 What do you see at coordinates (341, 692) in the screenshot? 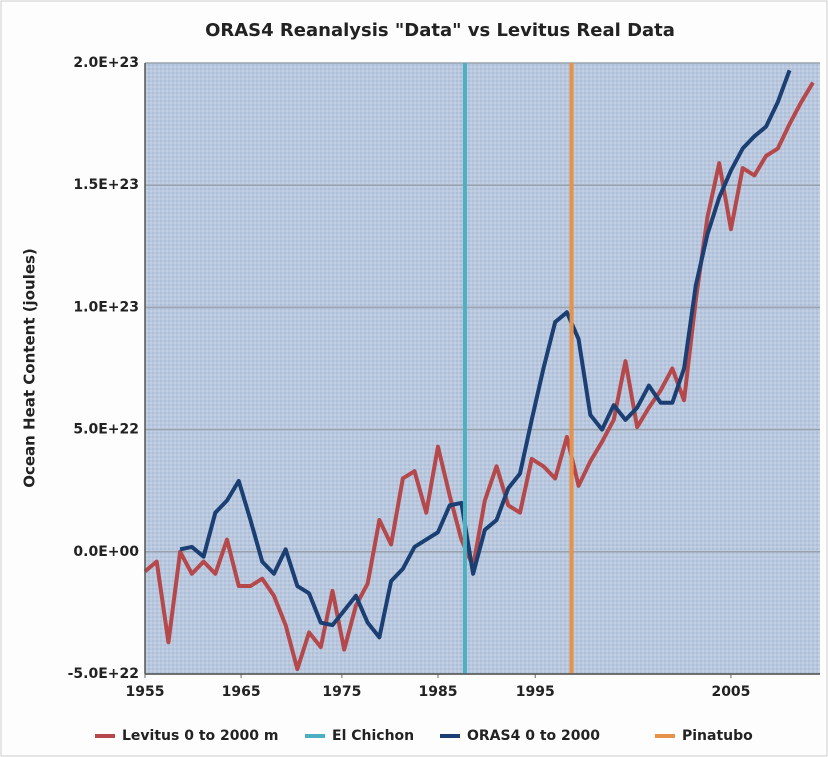
I see `x-tick-label: 1975` at bounding box center [341, 692].